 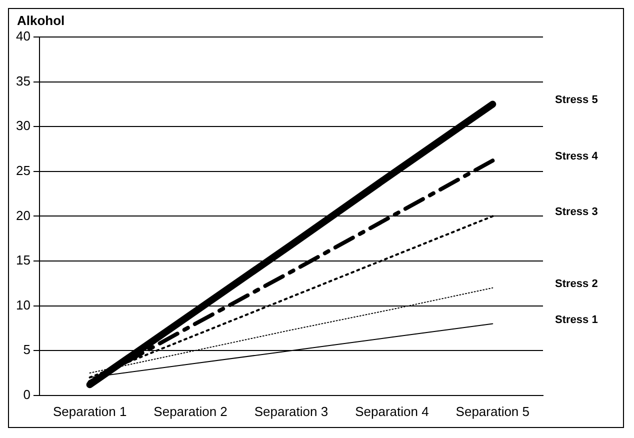 I want to click on y-tick-label: 10, so click(x=23, y=304).